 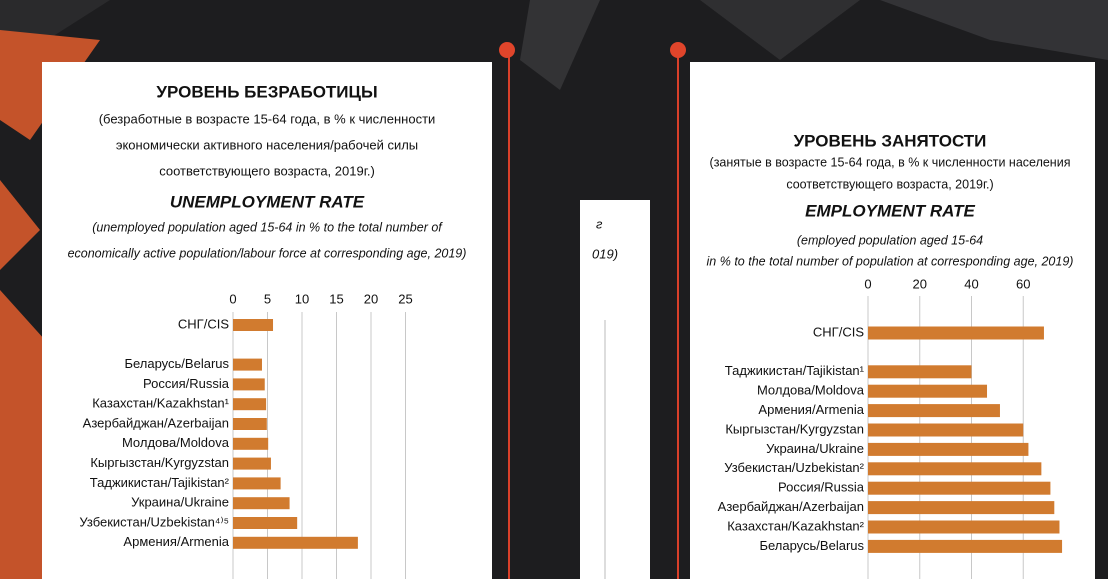 What do you see at coordinates (890, 210) in the screenshot?
I see `chart-title-en: EMPLOYMENT RATE` at bounding box center [890, 210].